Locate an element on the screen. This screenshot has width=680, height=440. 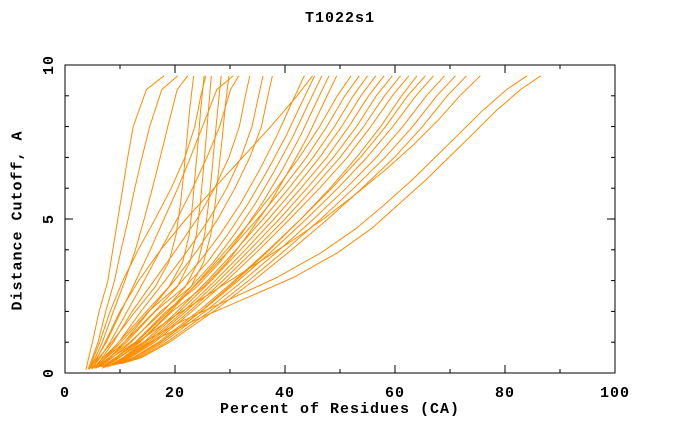
x-tick-label: 20 is located at coordinates (175, 393).